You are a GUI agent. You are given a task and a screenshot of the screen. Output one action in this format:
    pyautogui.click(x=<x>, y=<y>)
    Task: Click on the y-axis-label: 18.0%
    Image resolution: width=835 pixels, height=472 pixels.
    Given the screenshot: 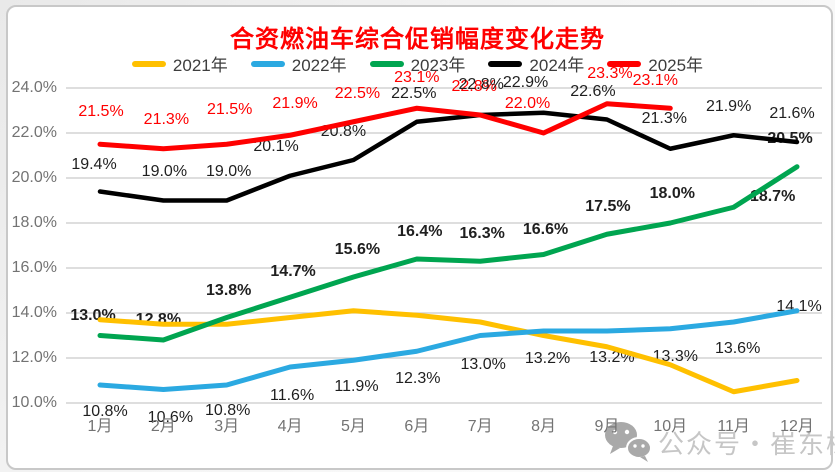 What is the action you would take?
    pyautogui.click(x=34, y=222)
    